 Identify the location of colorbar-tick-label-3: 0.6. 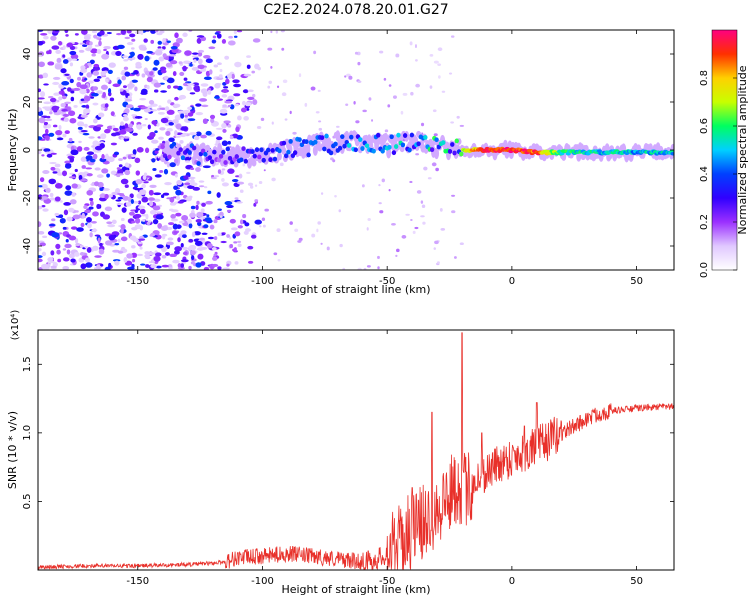
(704, 126).